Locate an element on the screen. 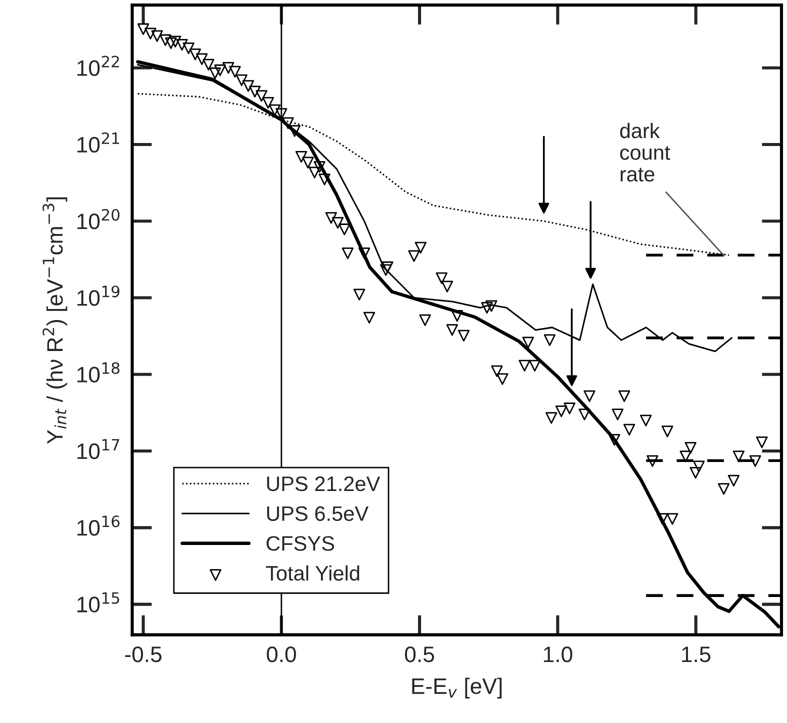 The height and width of the screenshot is (723, 787). x-tick-label: 0.5 is located at coordinates (419, 654).